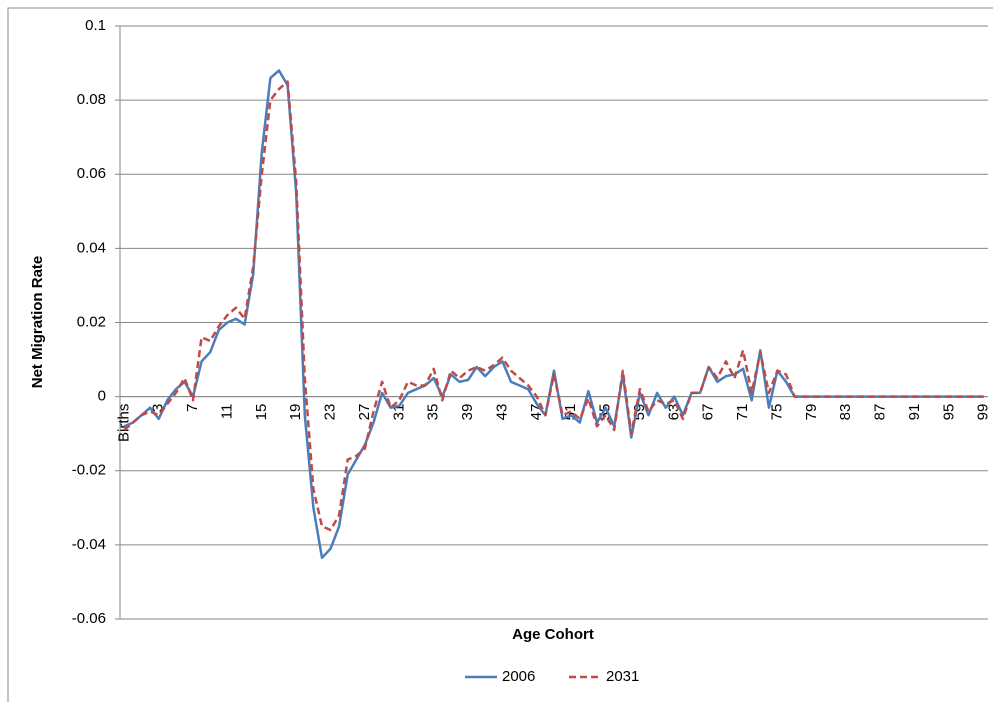 The height and width of the screenshot is (707, 993). Describe the element at coordinates (553, 634) in the screenshot. I see `x-axis-title: Age Cohort` at that location.